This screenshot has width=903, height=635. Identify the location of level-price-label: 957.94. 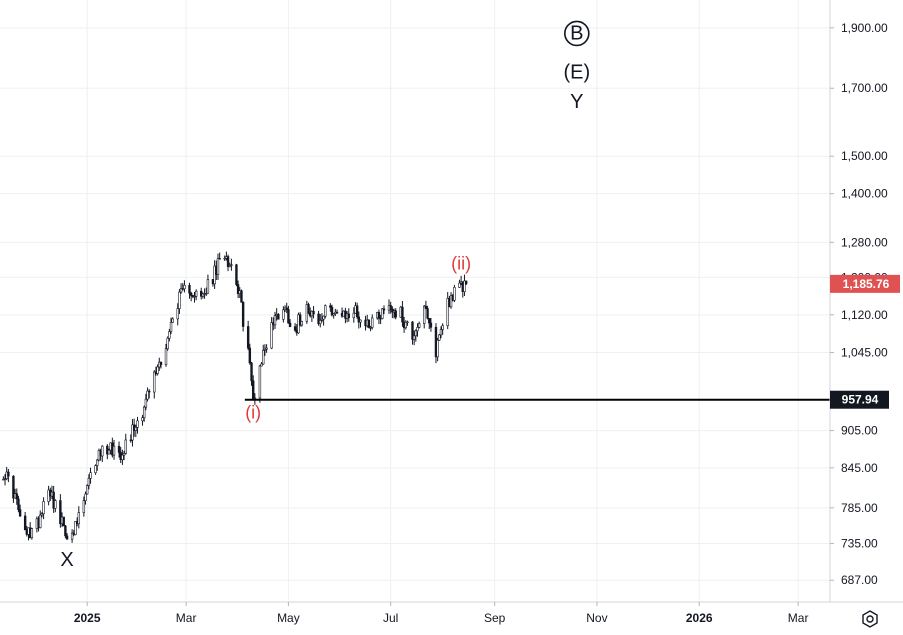
(860, 400).